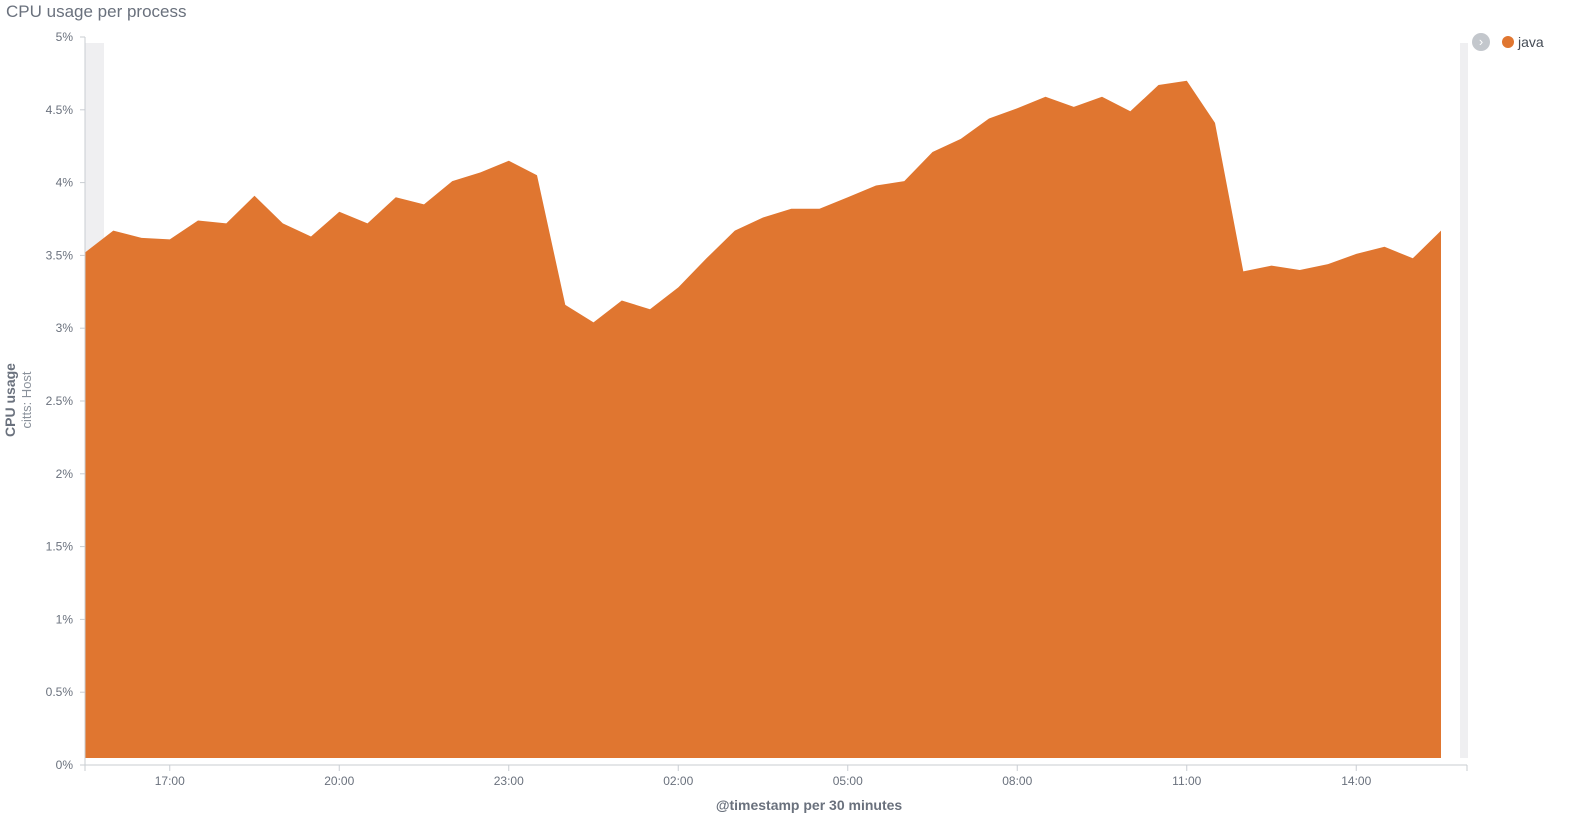  I want to click on x-tick-label: 20:00, so click(339, 781).